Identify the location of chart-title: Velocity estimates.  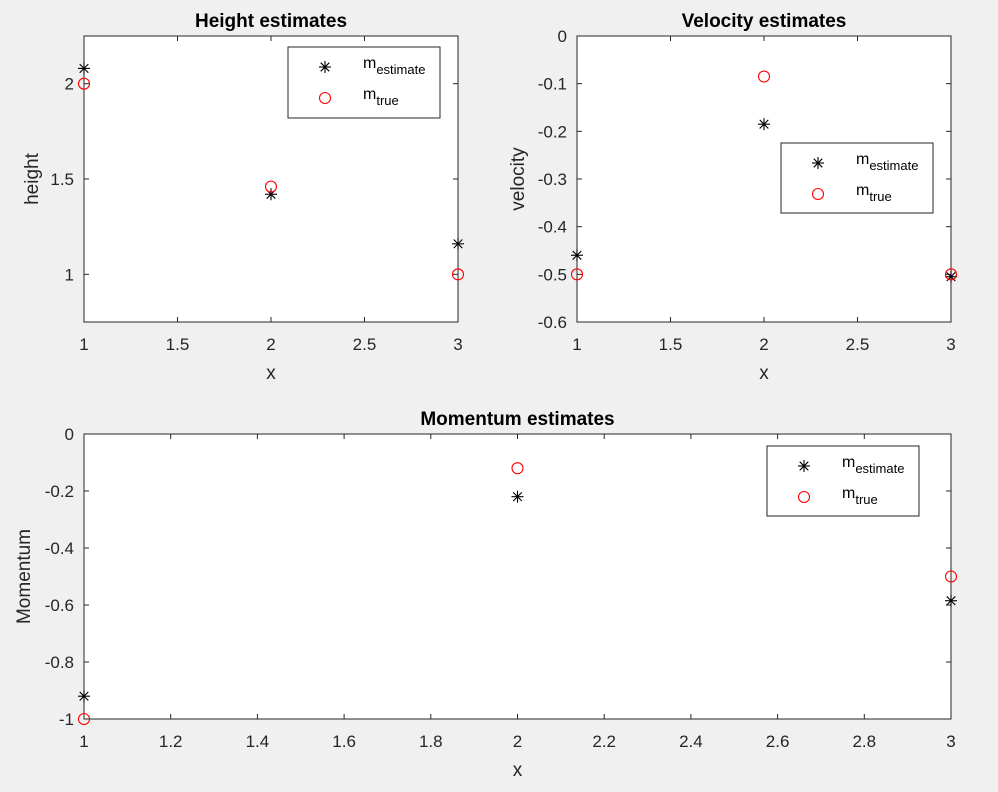
(764, 21).